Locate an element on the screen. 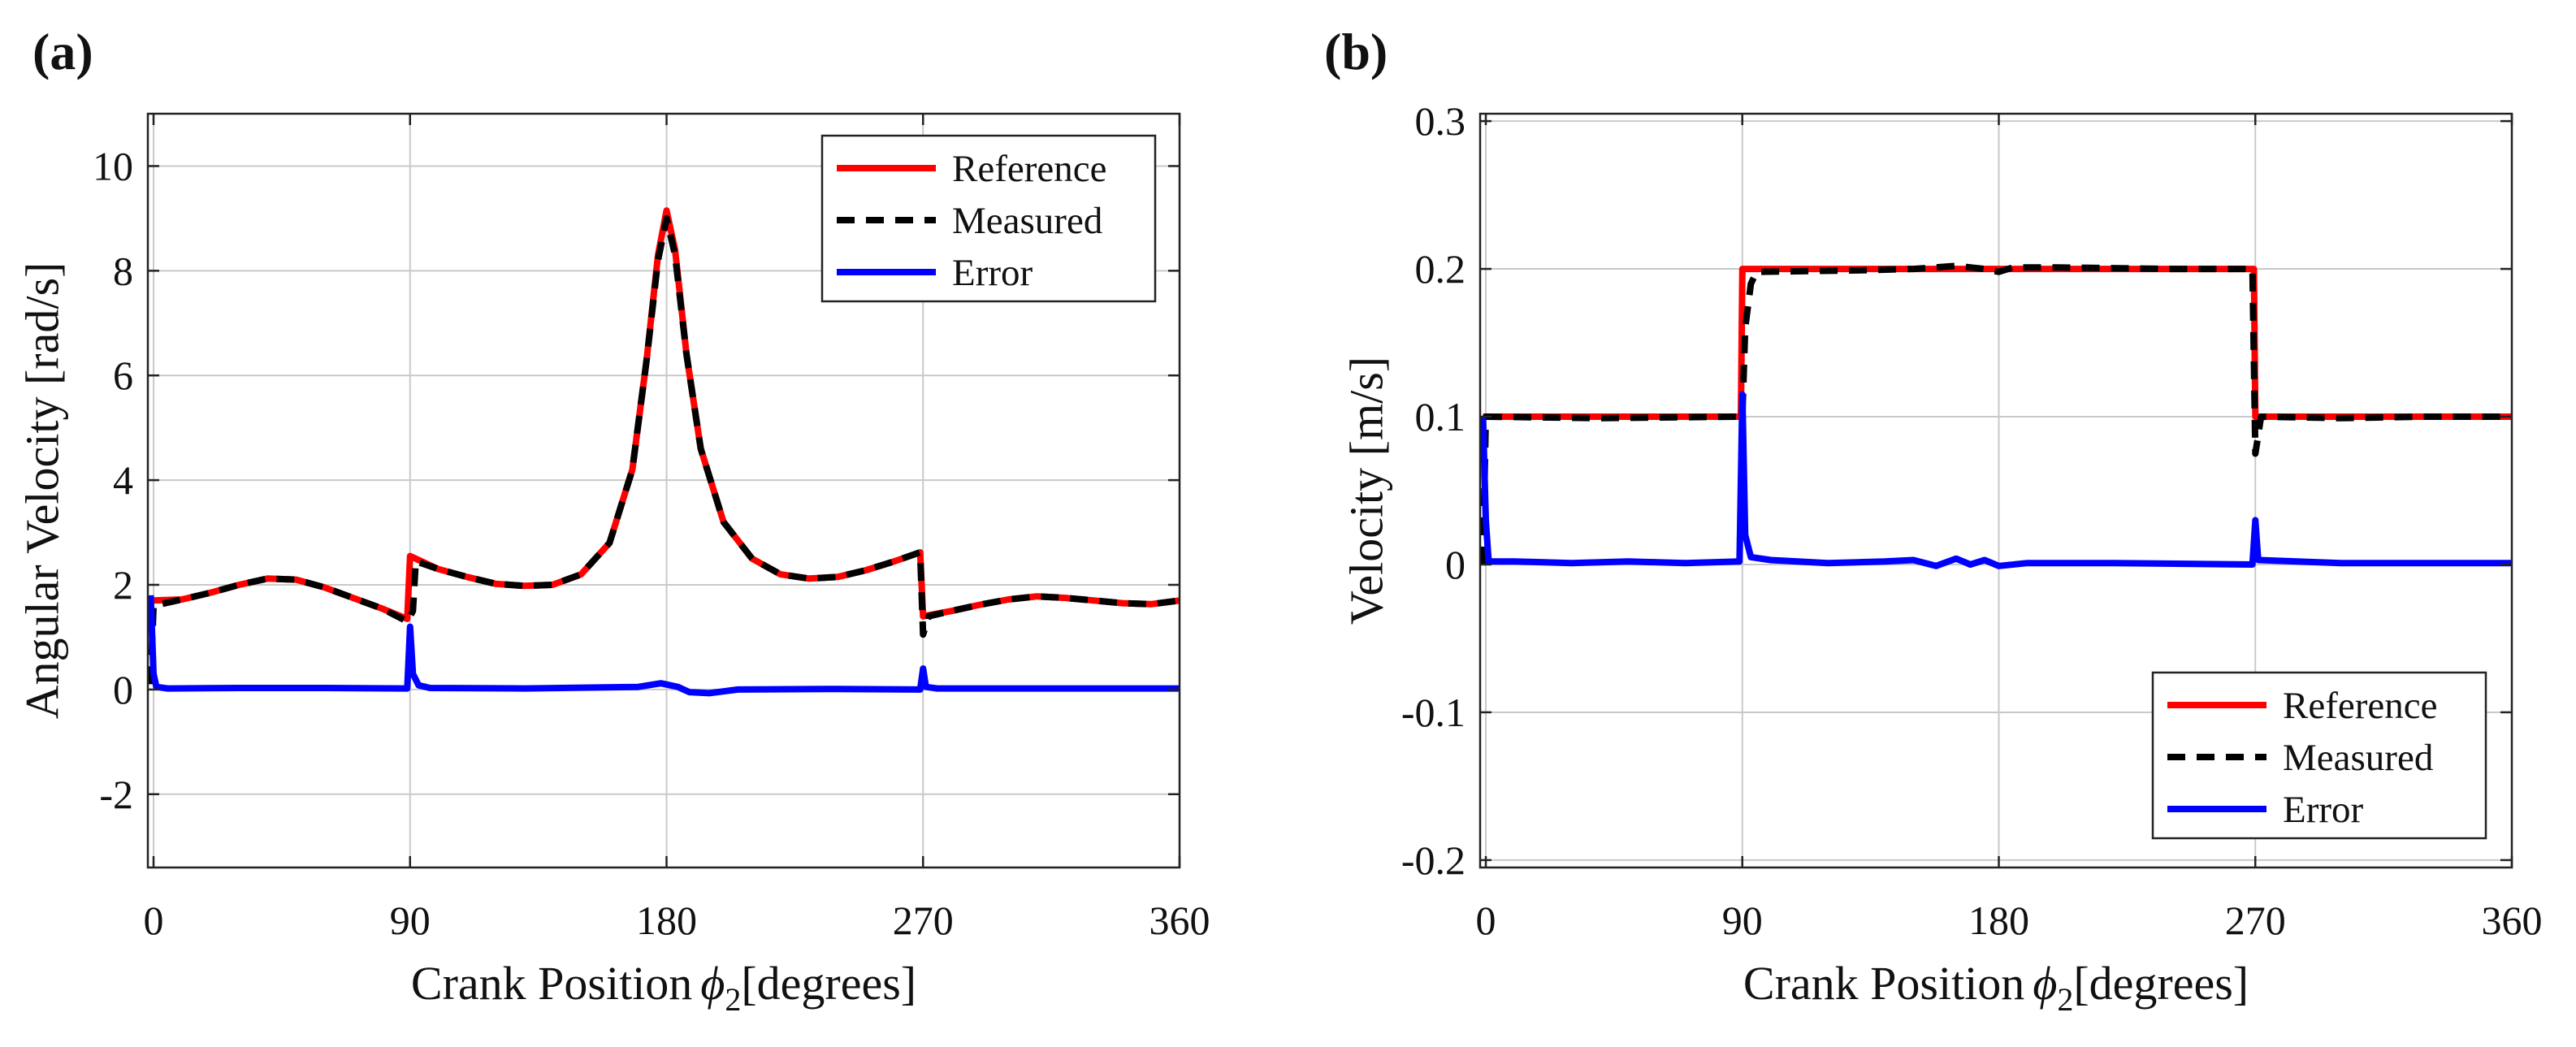 Image resolution: width=2576 pixels, height=1047 pixels. y-tick-label: -0.1 is located at coordinates (1433, 713).